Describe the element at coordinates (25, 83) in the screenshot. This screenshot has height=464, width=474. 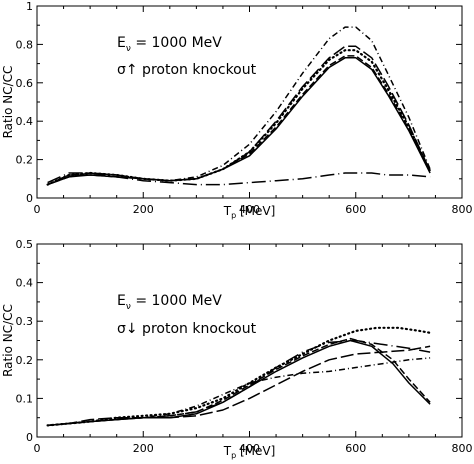
I see `y-tick-label: 0.6` at that location.